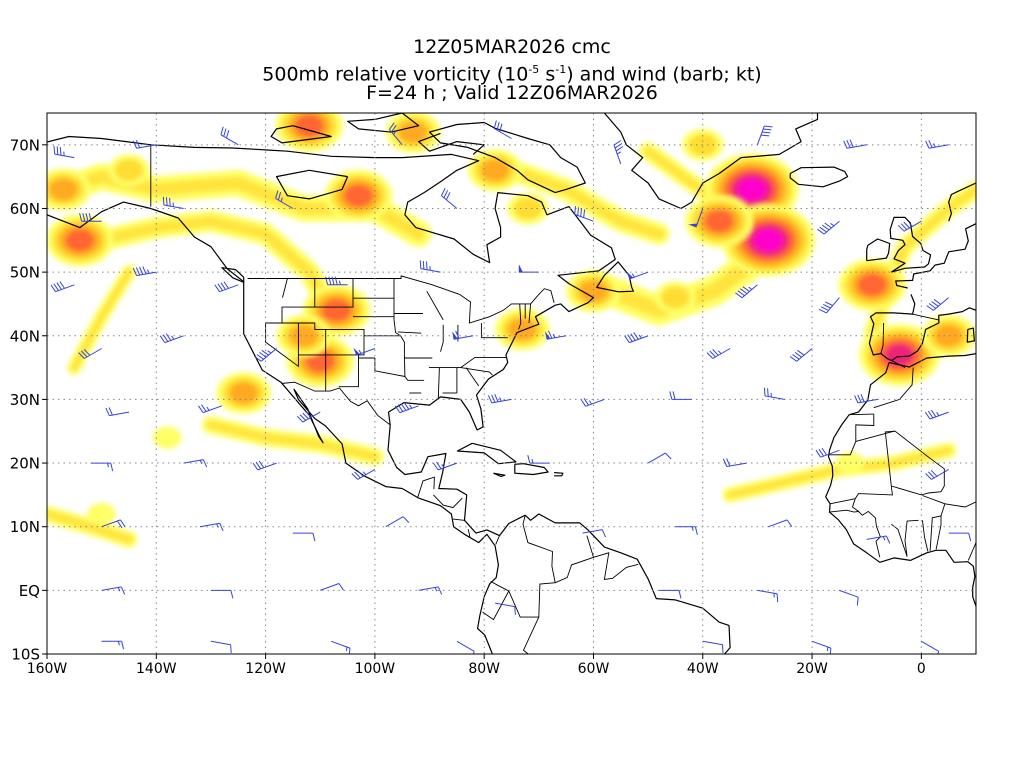  What do you see at coordinates (25, 400) in the screenshot?
I see `lat-tick-label: 30N` at bounding box center [25, 400].